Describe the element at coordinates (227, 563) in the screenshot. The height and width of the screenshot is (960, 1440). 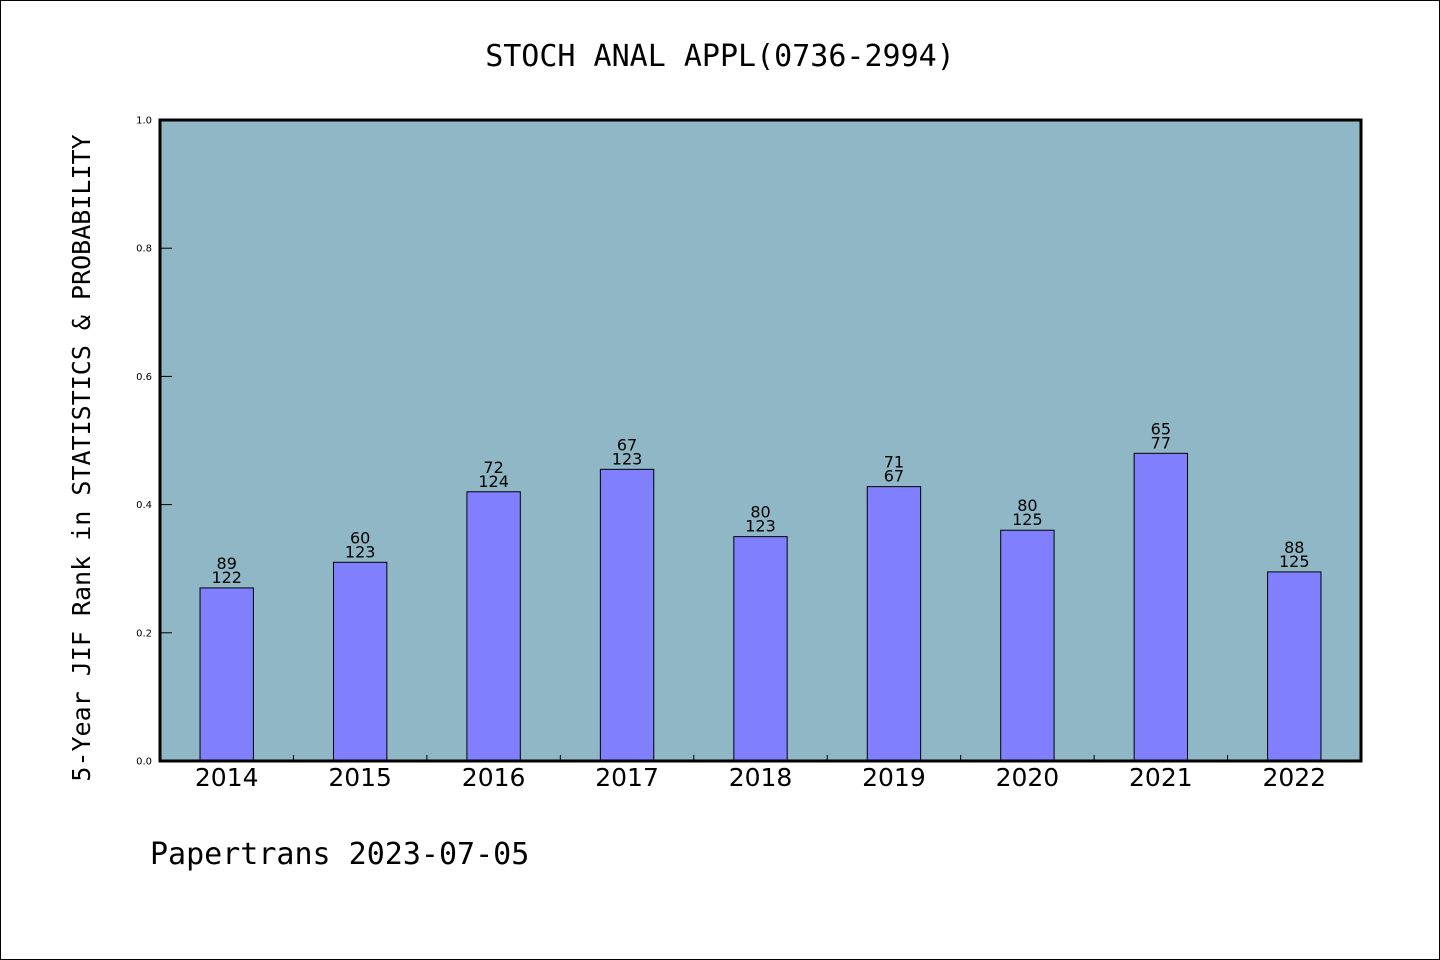
I see `data-label-top-2014: 89` at that location.